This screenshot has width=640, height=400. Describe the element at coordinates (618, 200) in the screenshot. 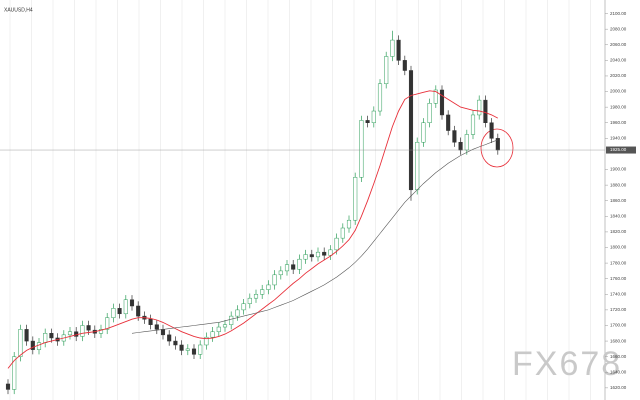

I see `y-tick-label: 1860.00` at that location.